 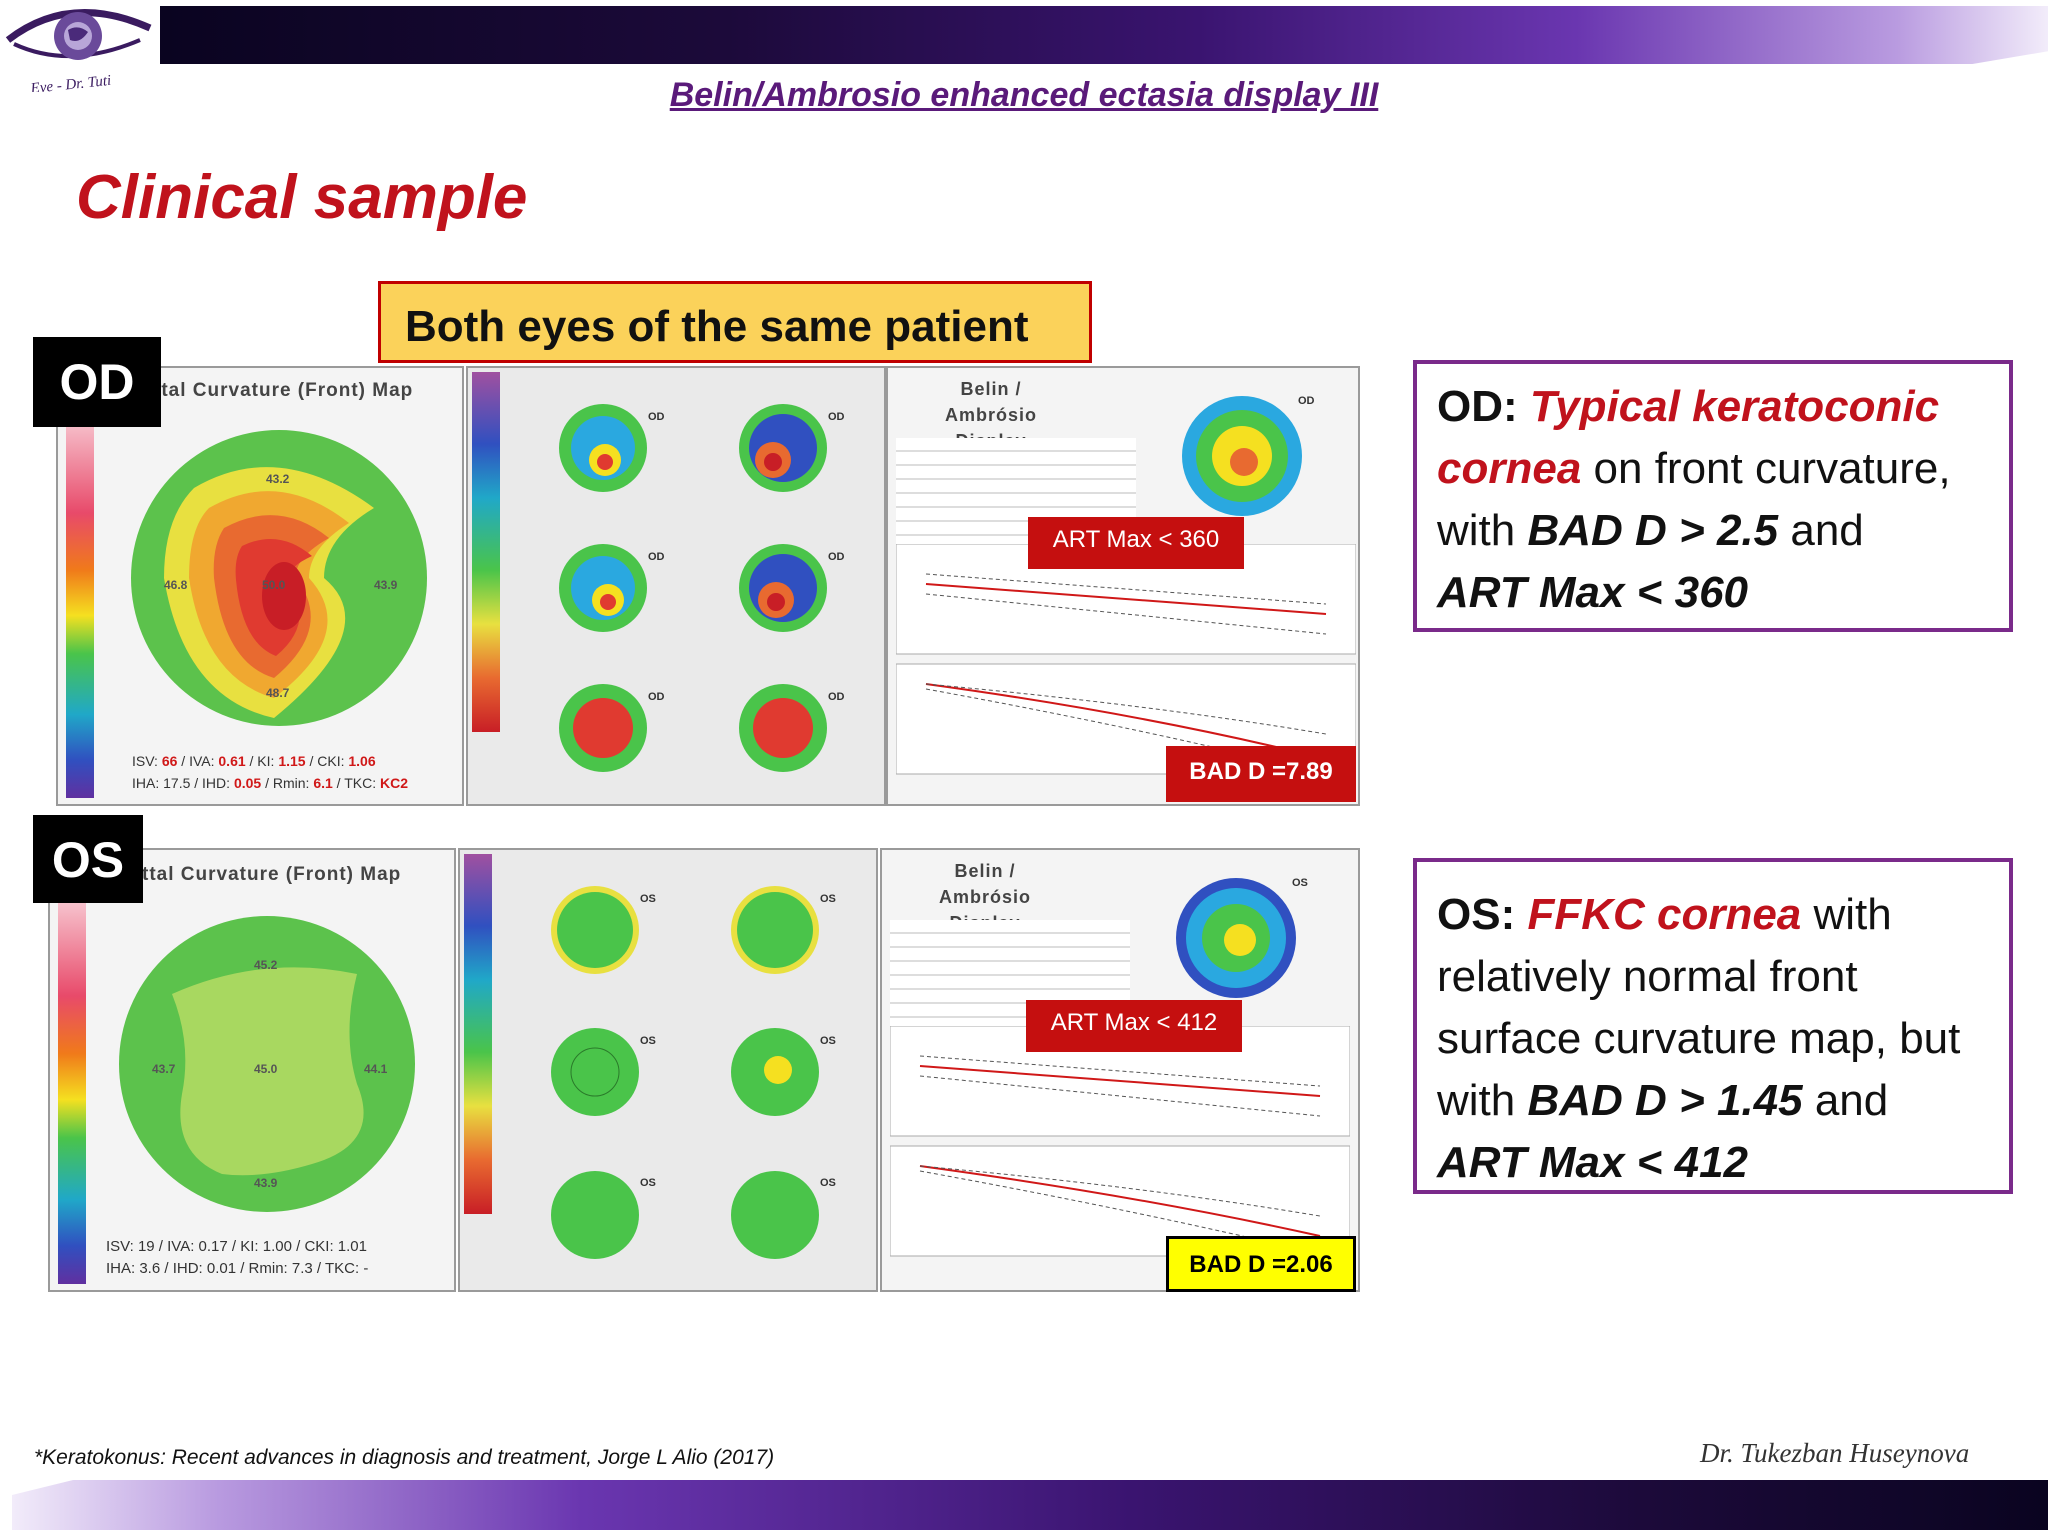 What do you see at coordinates (164, 1069) in the screenshot?
I see `os-value-left: 43.7` at bounding box center [164, 1069].